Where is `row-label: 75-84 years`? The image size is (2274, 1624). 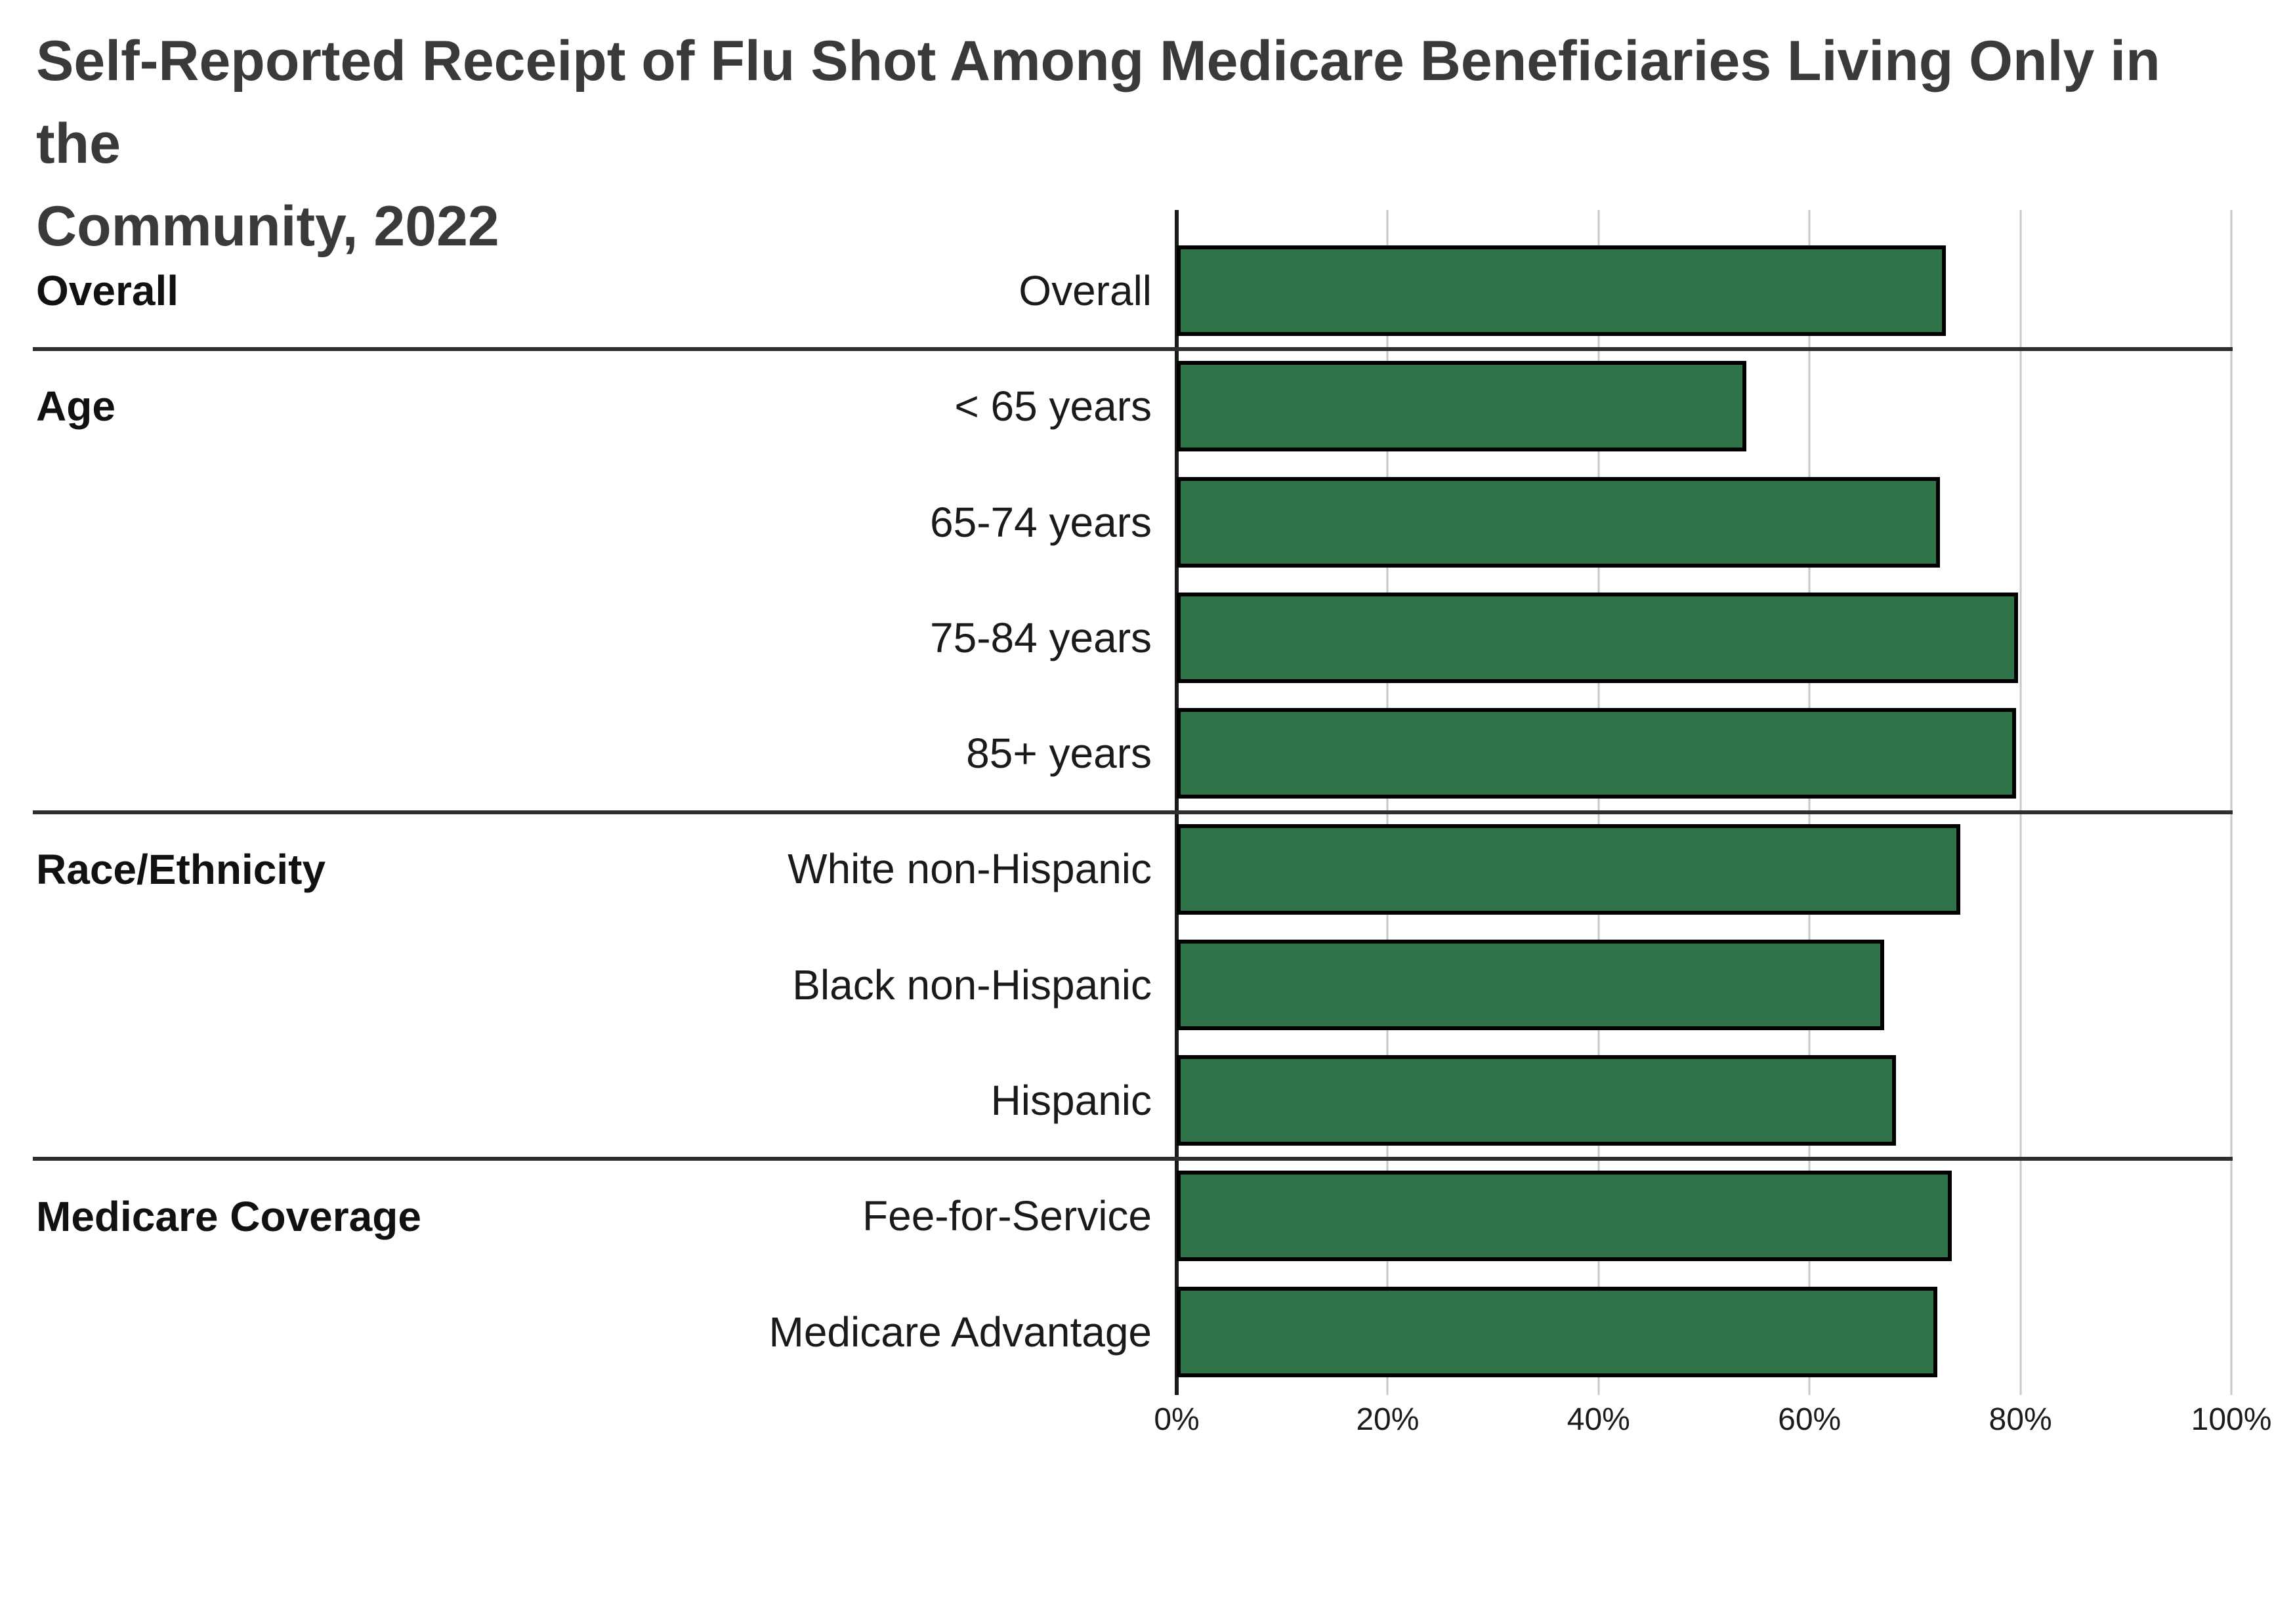
row-label: 75-84 years is located at coordinates (1041, 637).